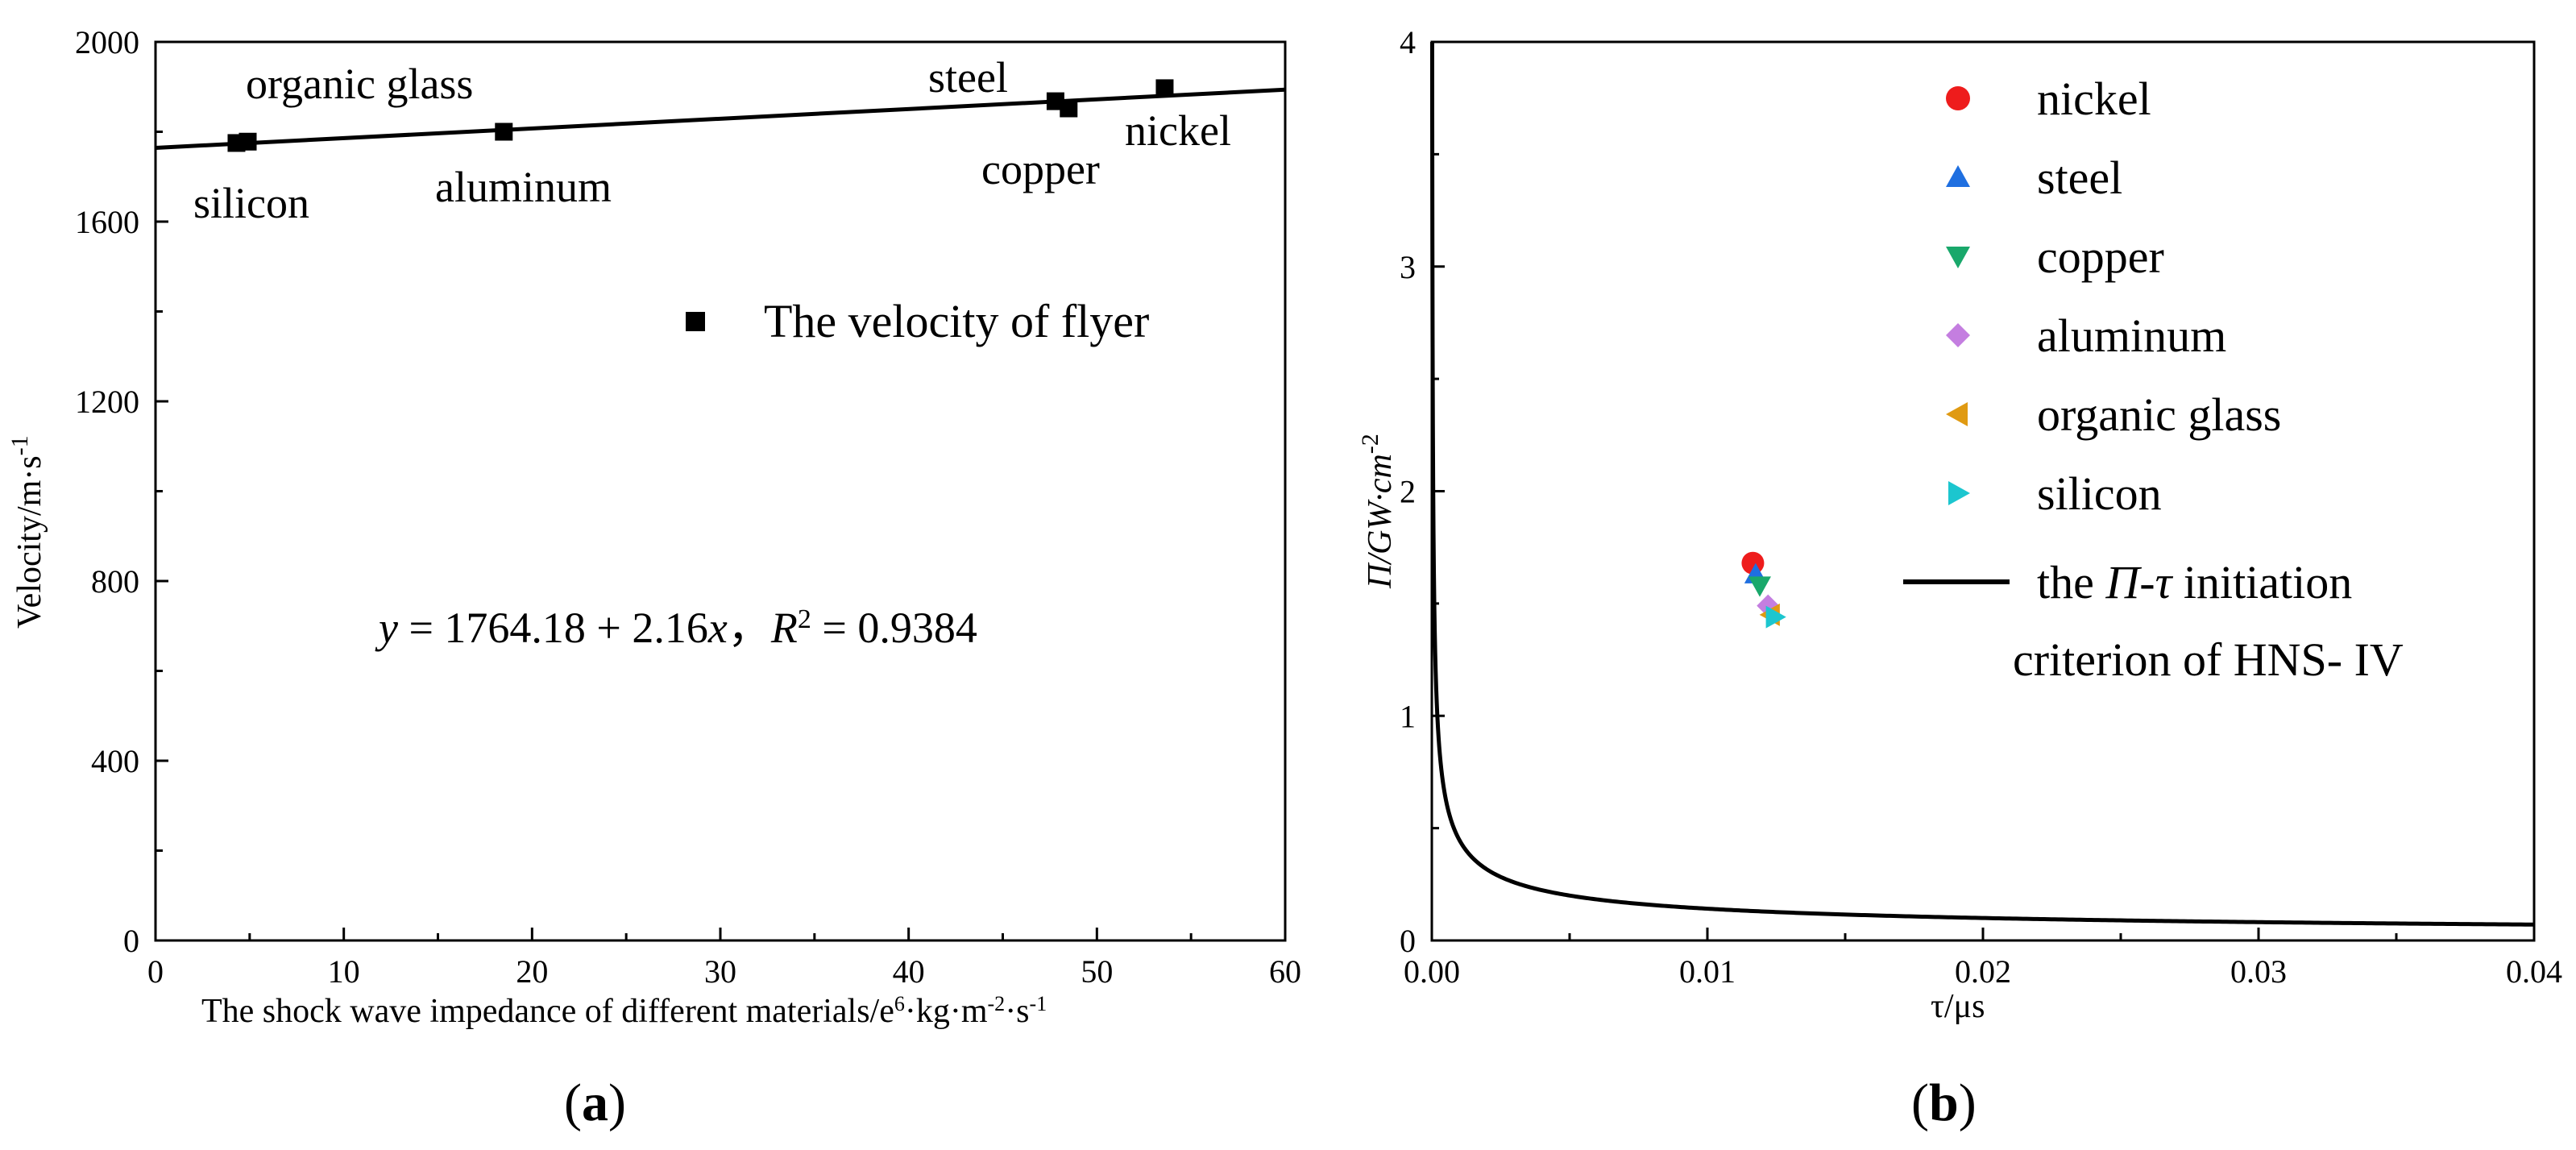  What do you see at coordinates (532, 971) in the screenshot?
I see `a-x-tick-label: 20` at bounding box center [532, 971].